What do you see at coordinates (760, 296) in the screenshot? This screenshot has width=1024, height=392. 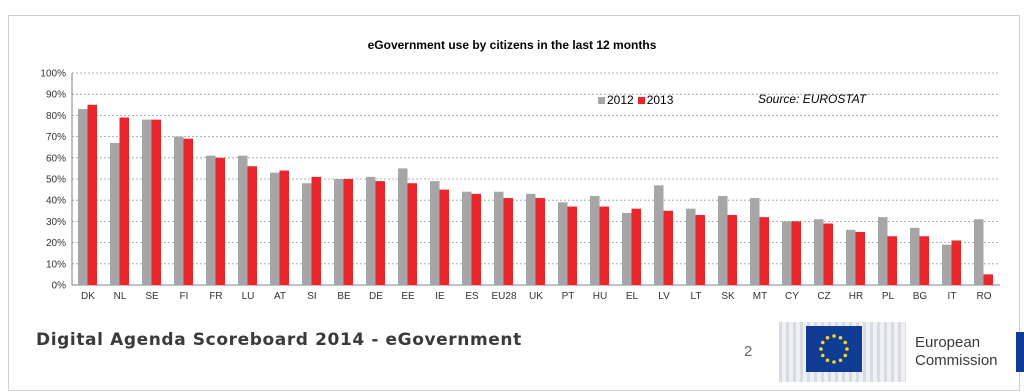 I see `x-tick-label: MT` at bounding box center [760, 296].